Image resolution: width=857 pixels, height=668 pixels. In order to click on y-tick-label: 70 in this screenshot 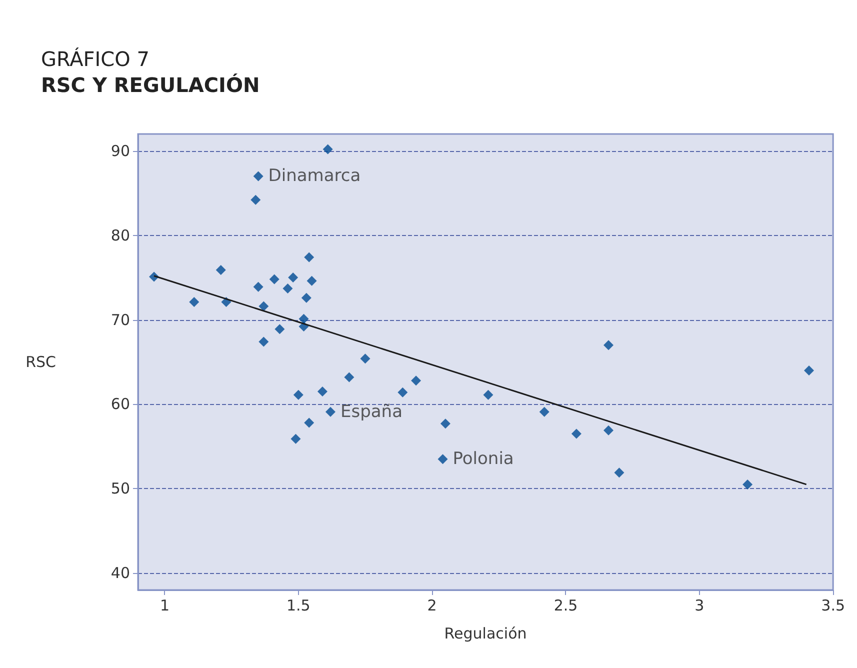, I will do `click(120, 319)`.